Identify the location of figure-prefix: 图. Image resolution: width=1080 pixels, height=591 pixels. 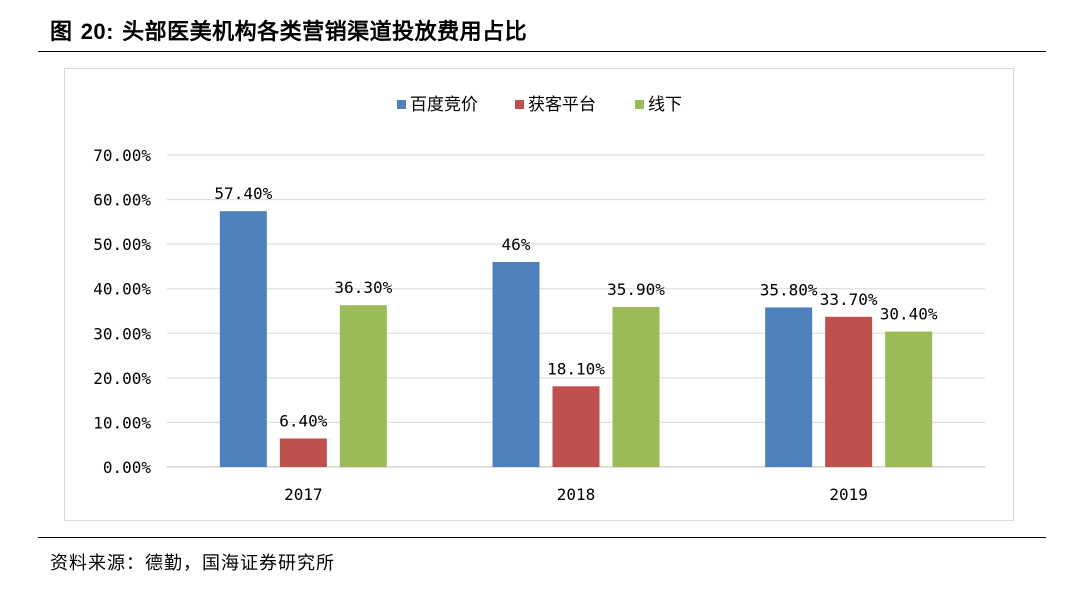
(61, 32).